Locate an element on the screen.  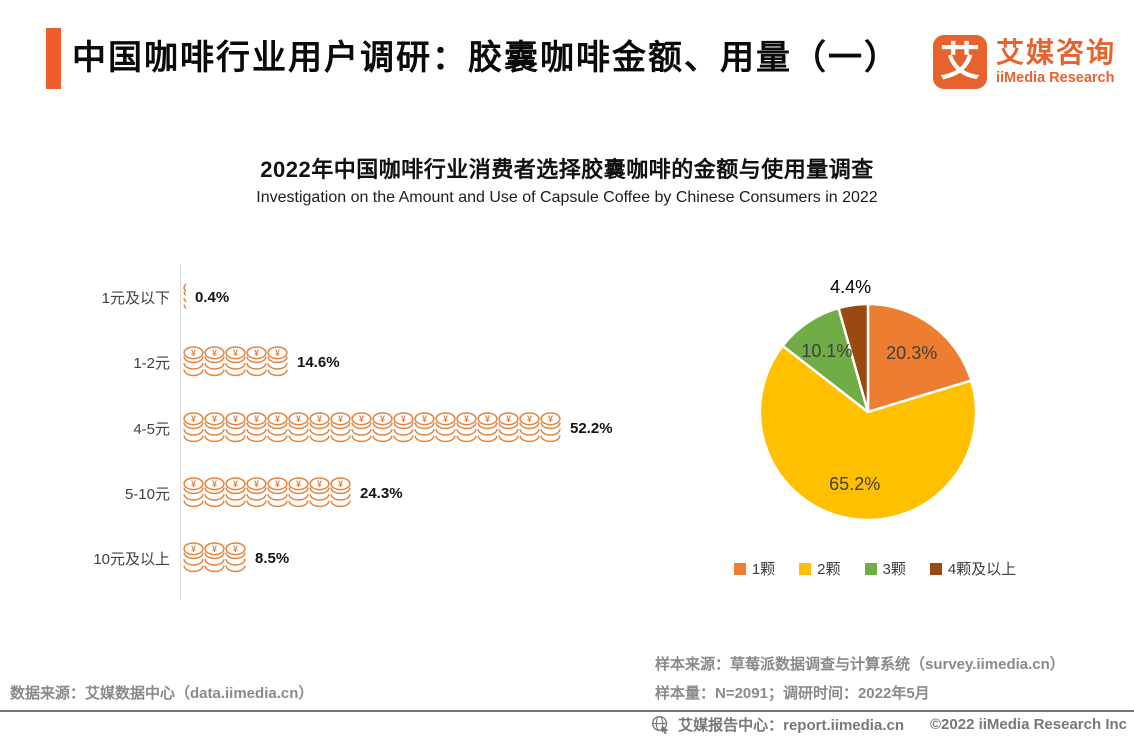
data-source-note: 数据来源：艾媒数据中心（data.iimedia.cn） is located at coordinates (162, 693).